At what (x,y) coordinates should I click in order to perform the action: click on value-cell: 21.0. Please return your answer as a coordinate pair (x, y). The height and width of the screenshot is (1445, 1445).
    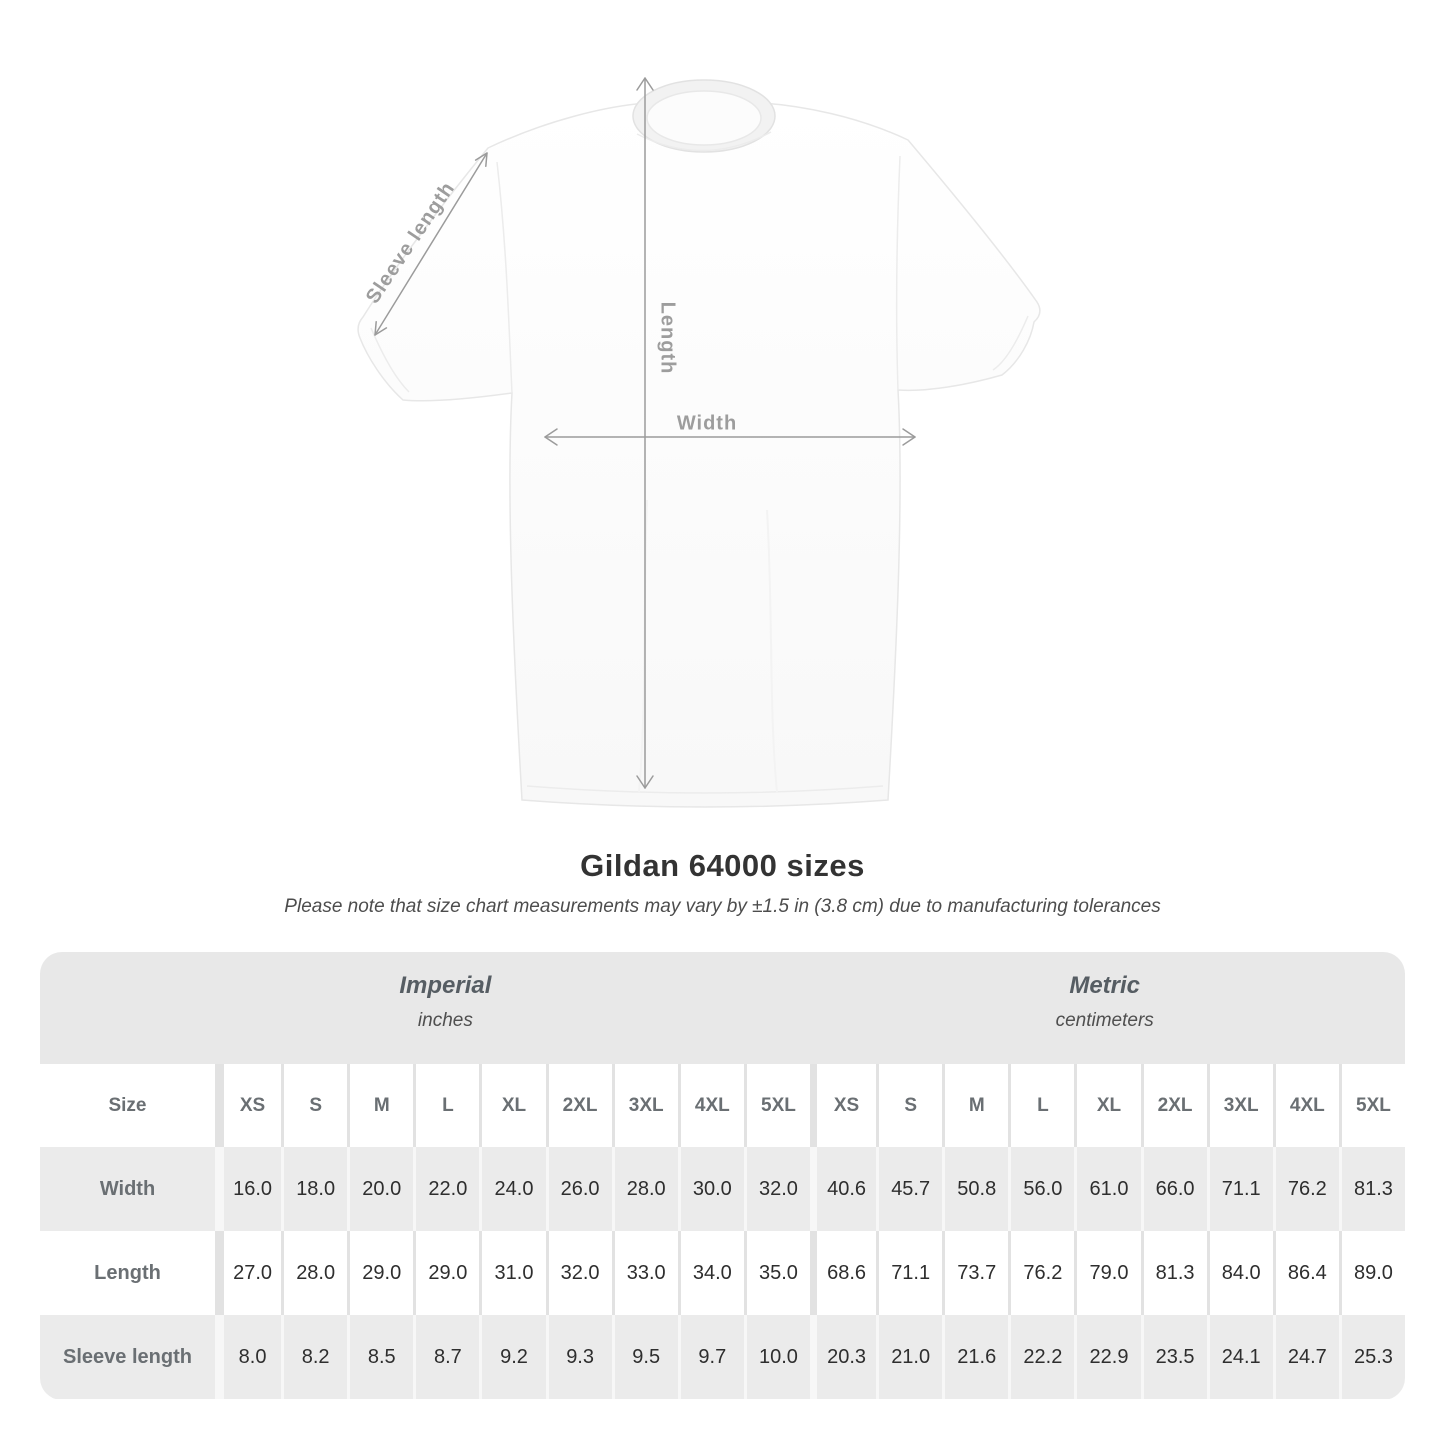
    Looking at the image, I should click on (909, 1357).